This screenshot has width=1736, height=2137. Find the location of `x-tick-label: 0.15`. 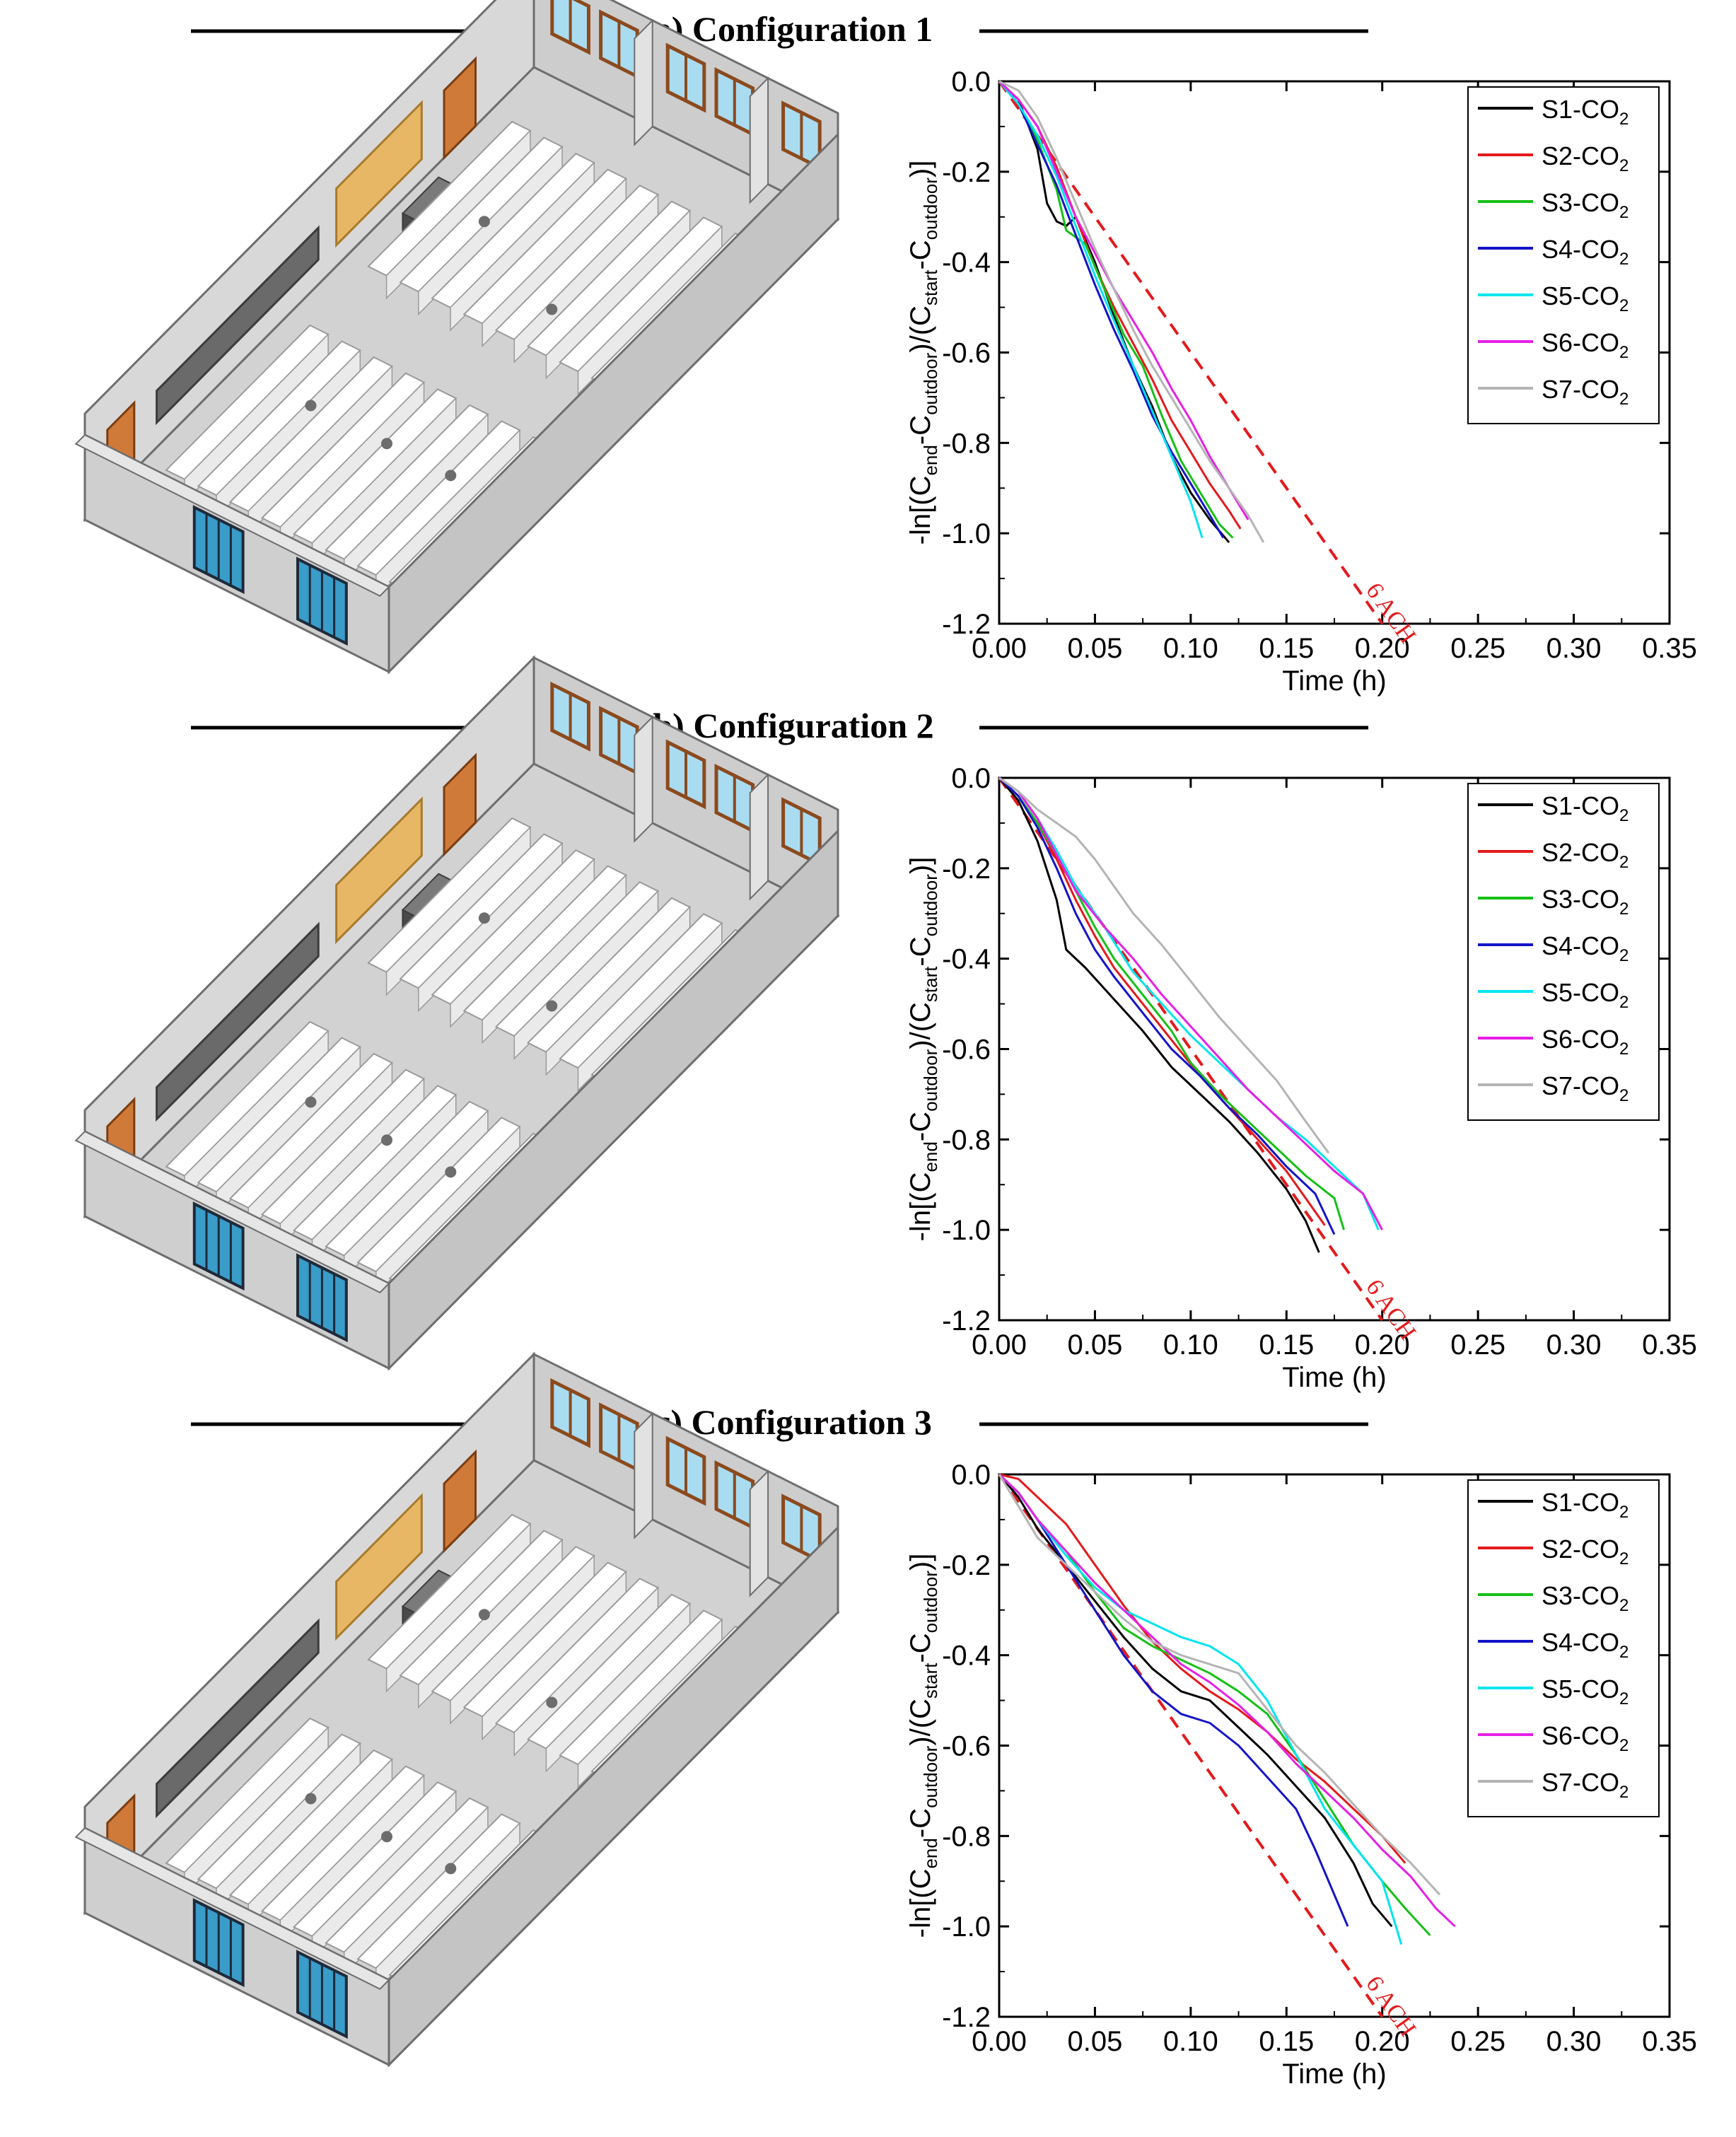

x-tick-label: 0.15 is located at coordinates (1286, 1345).